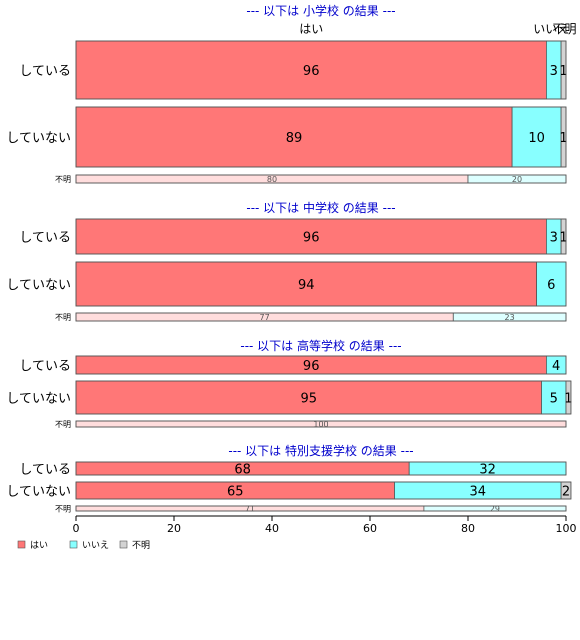 The width and height of the screenshot is (580, 640). What do you see at coordinates (76, 528) in the screenshot?
I see `x-tick-label-0: 0` at bounding box center [76, 528].